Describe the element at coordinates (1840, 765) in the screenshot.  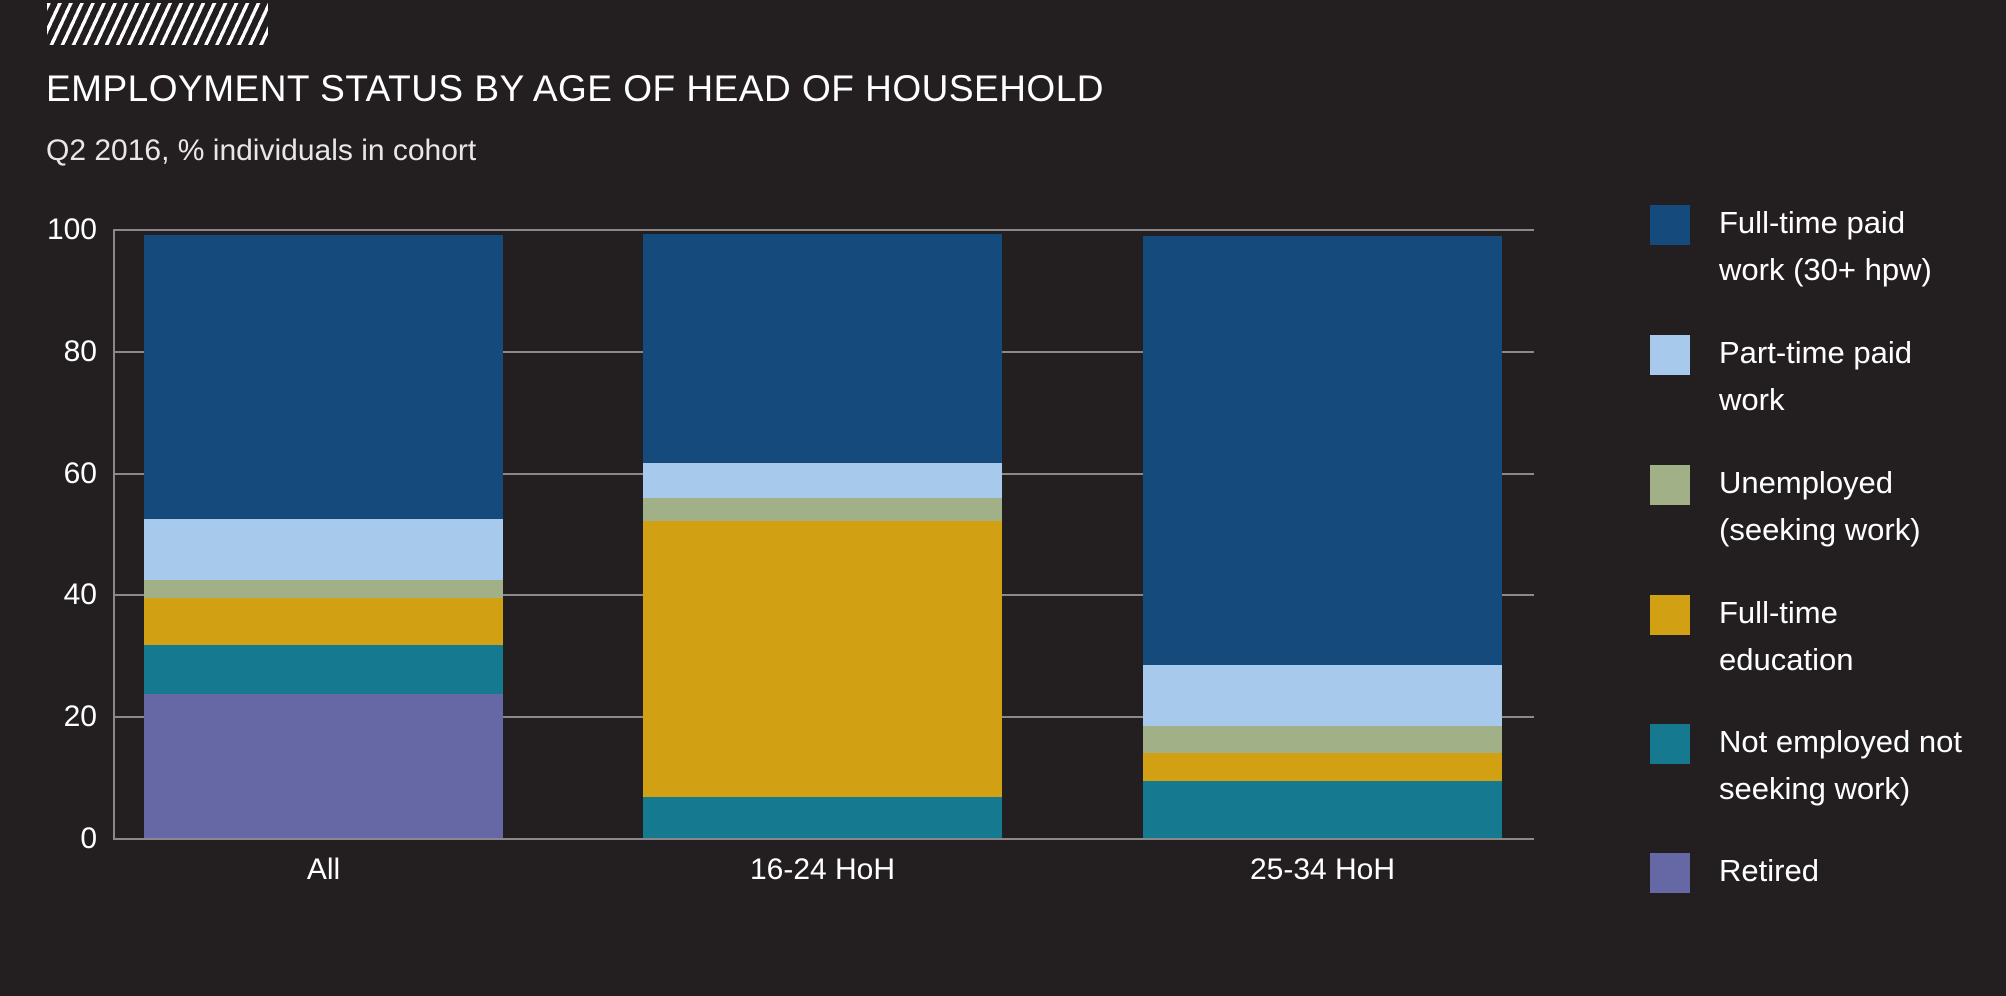
I see `legend-label: Not employed not seeking work)` at that location.